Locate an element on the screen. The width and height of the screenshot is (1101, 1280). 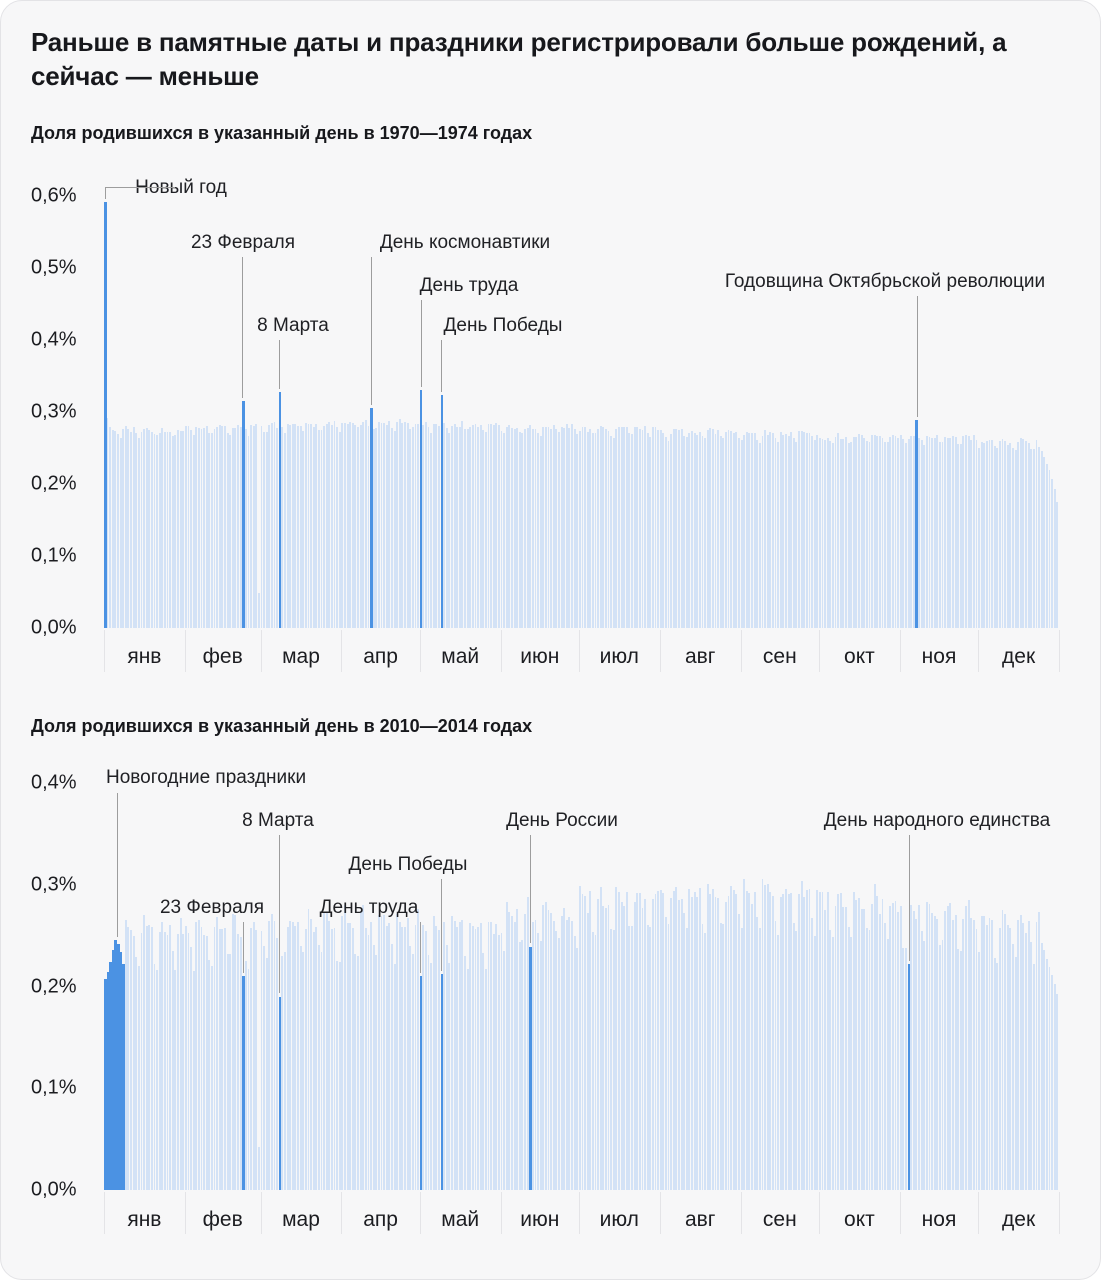
holiday-annotation-label: День Победы is located at coordinates (503, 325).